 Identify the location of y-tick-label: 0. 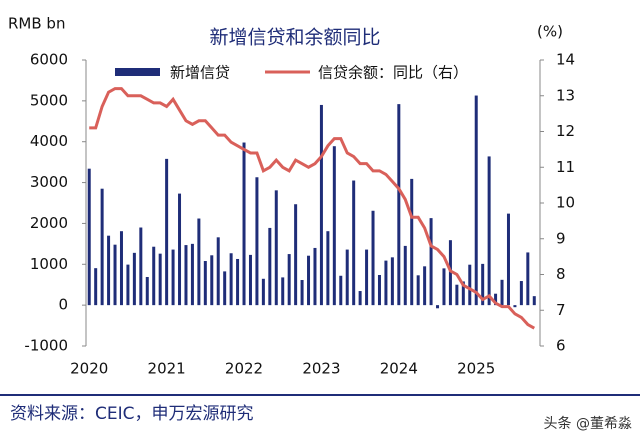
(63, 305).